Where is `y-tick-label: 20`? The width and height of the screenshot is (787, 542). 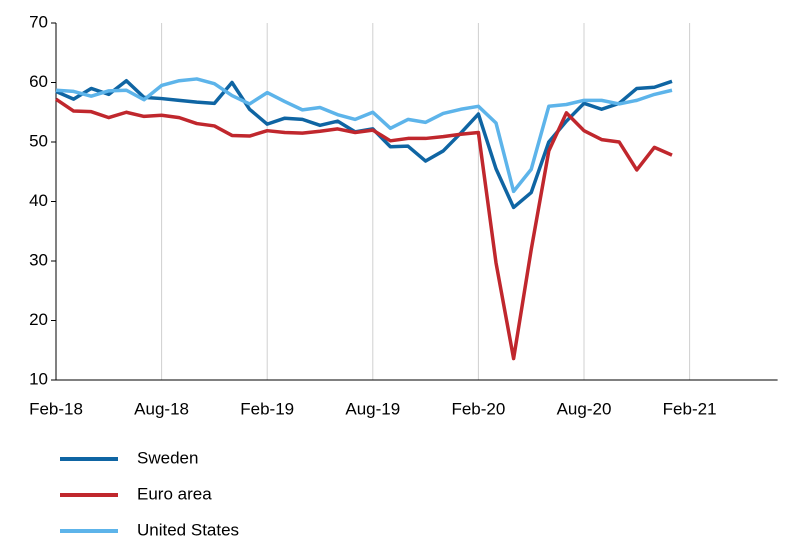 y-tick-label: 20 is located at coordinates (38, 319).